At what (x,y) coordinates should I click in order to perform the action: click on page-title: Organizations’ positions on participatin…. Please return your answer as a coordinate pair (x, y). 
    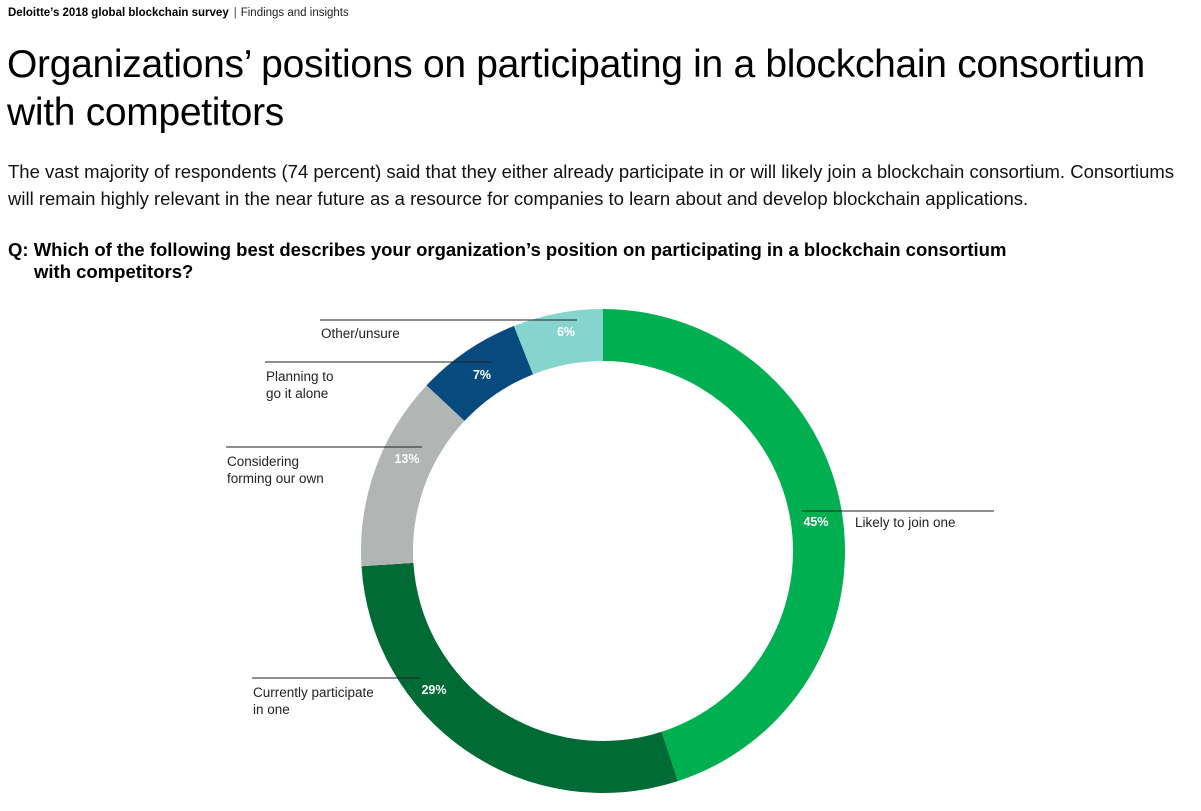
    Looking at the image, I should click on (576, 88).